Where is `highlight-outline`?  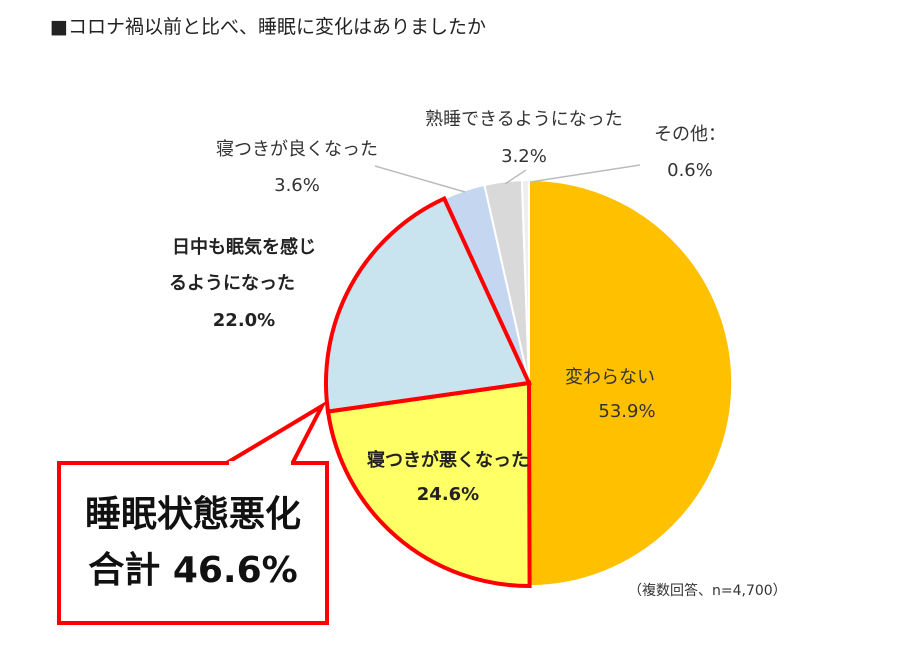 highlight-outline is located at coordinates (428, 392).